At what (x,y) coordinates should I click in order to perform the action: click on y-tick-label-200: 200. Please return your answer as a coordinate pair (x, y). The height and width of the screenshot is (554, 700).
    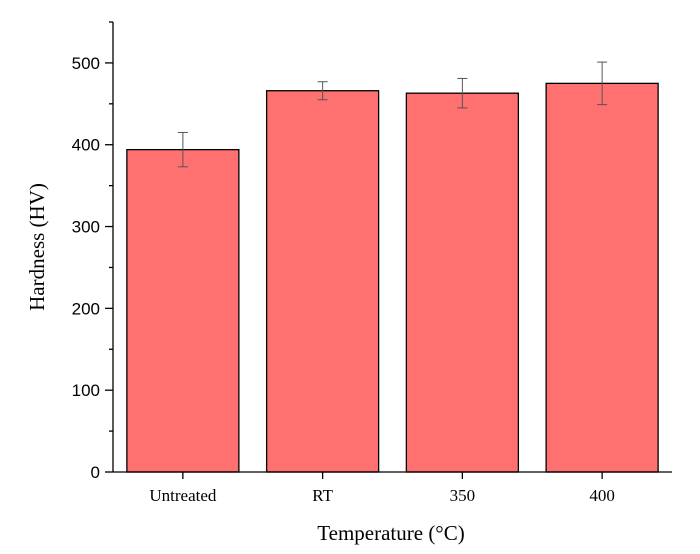
    Looking at the image, I should click on (86, 308).